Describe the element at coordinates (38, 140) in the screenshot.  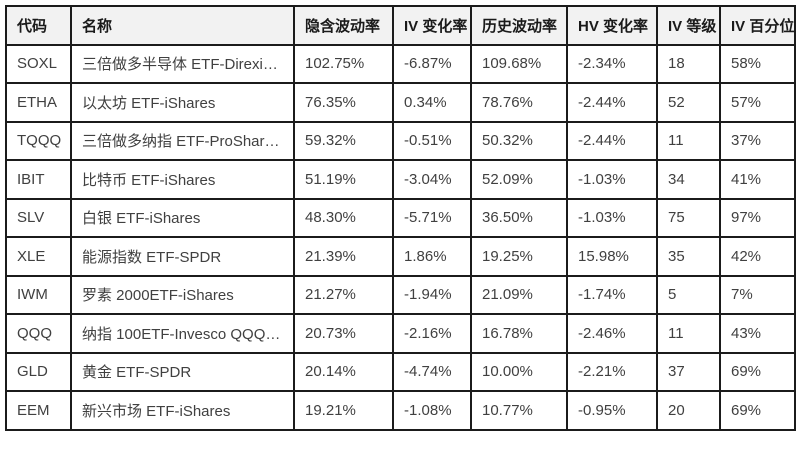
I see `cell-code: TQQQ` at that location.